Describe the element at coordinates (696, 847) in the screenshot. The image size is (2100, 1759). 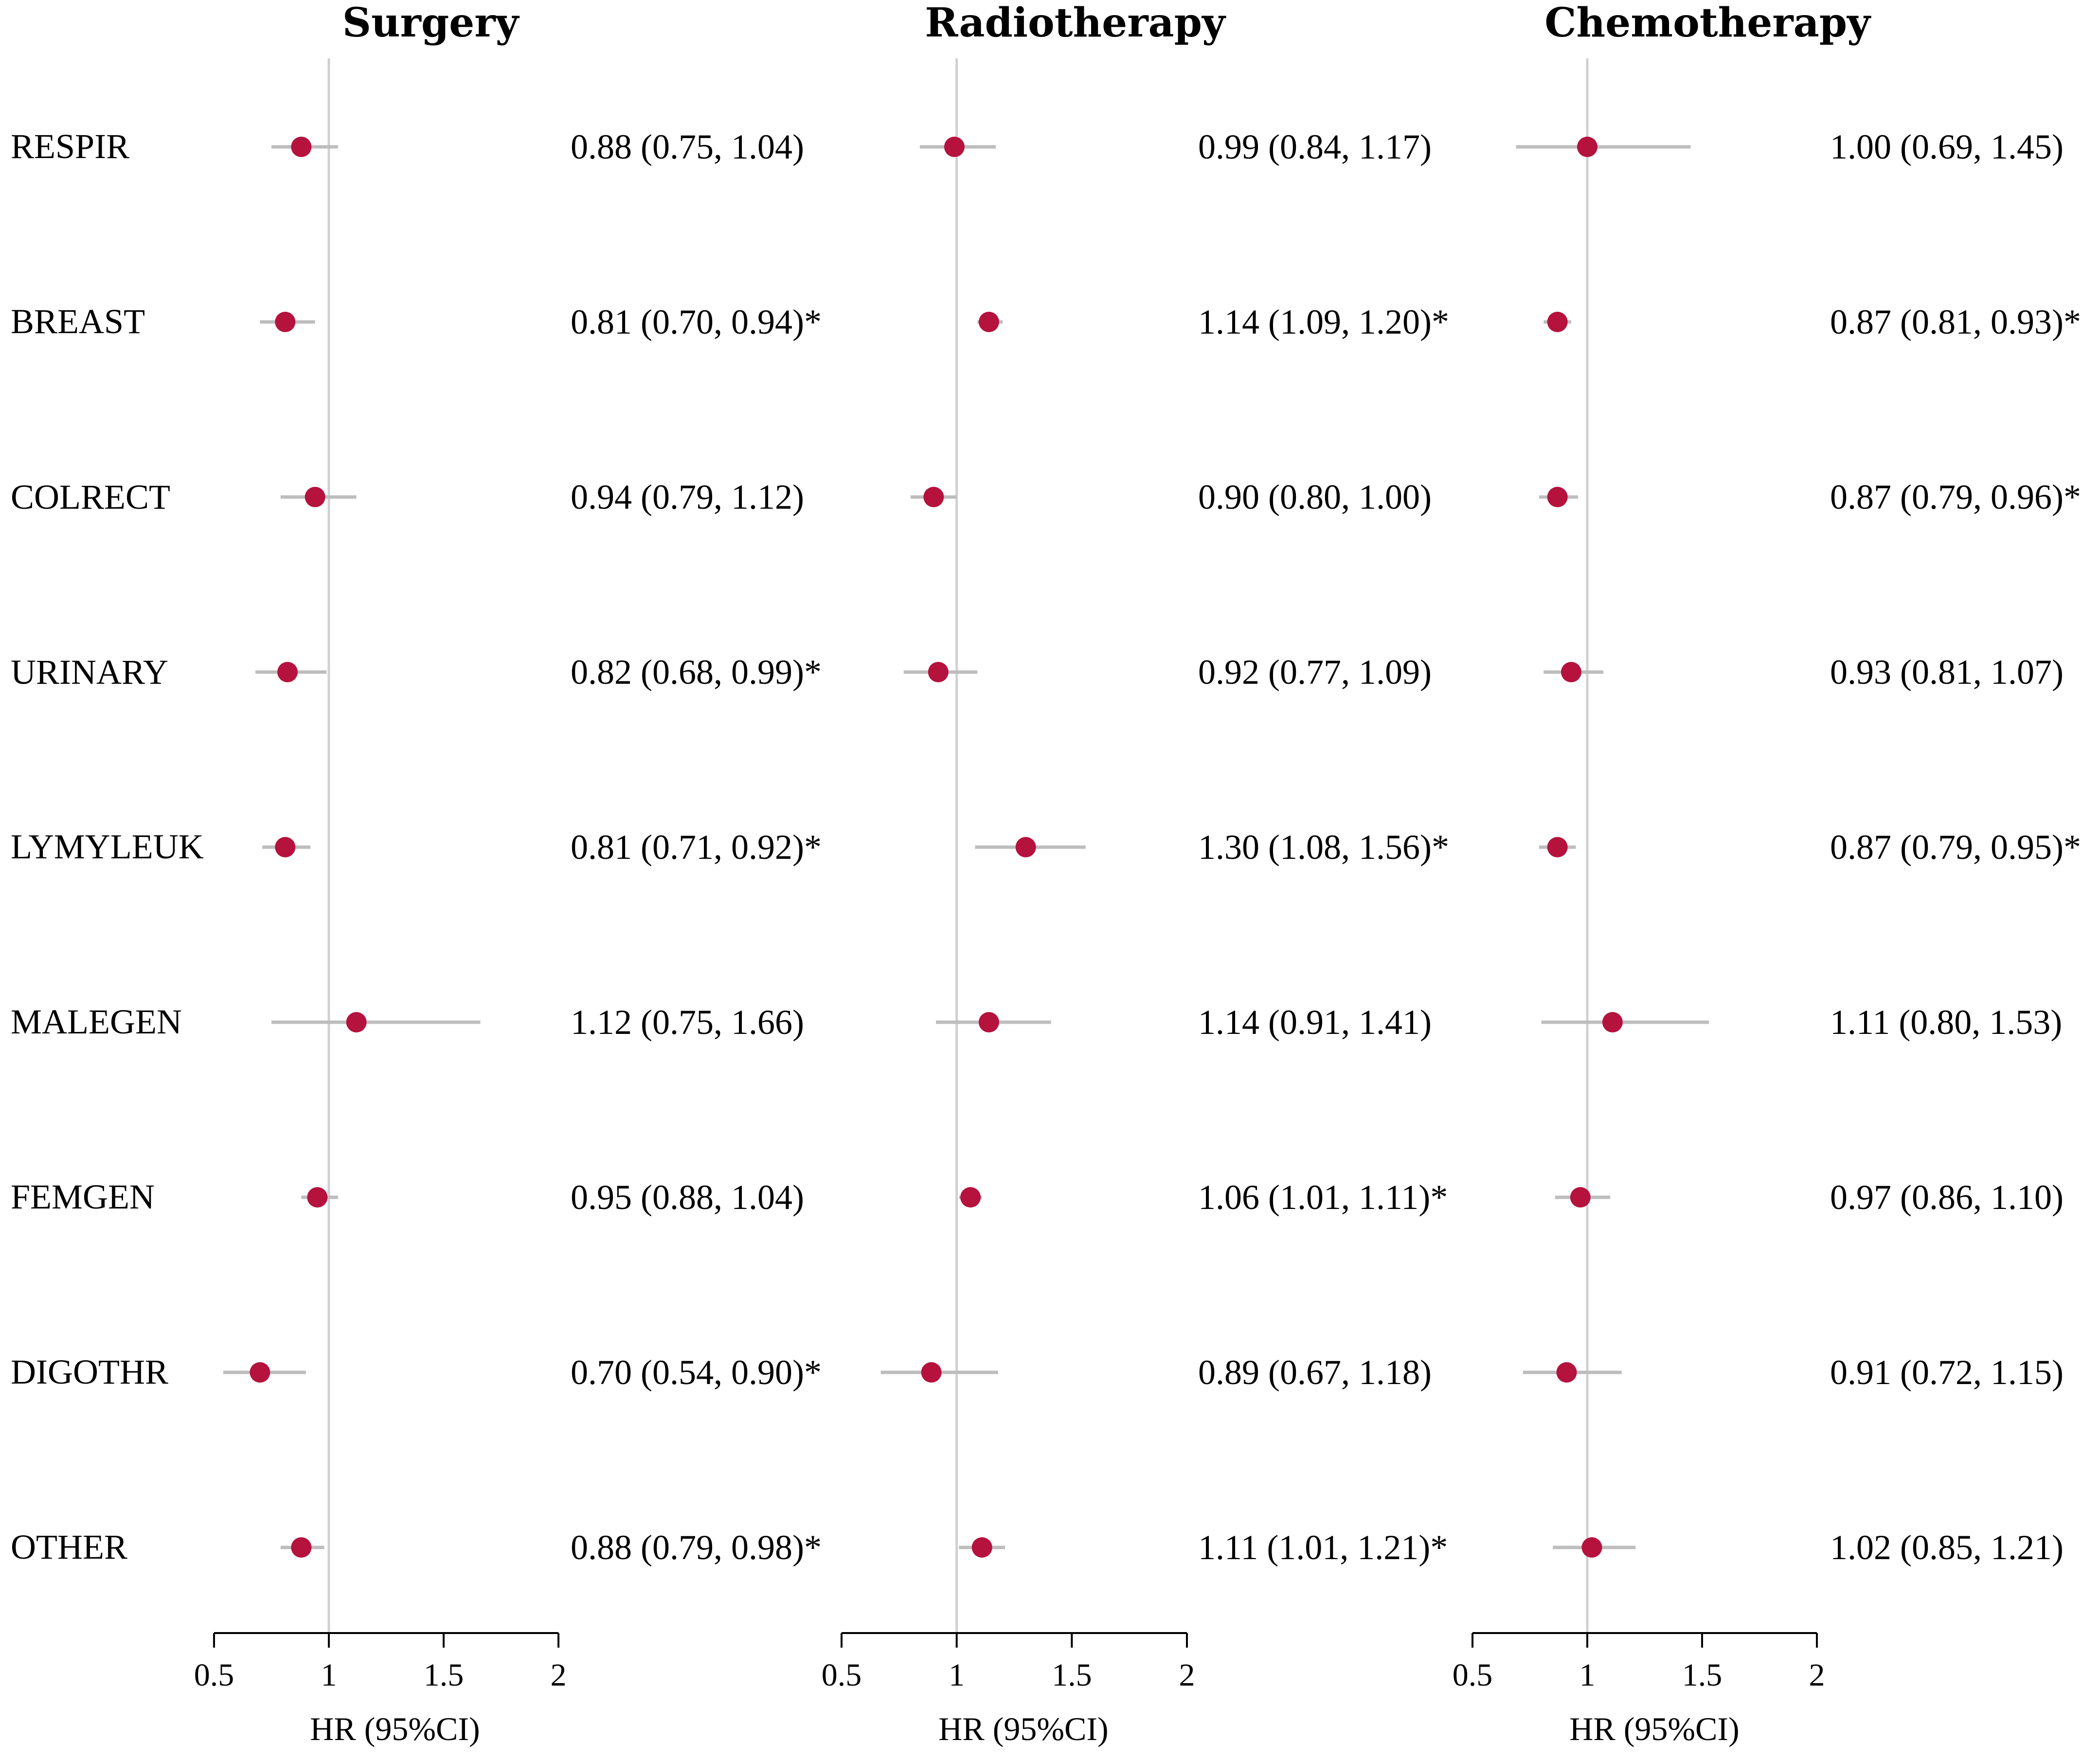
I see `estimate-label-surgery: 0.81 (0.71, 0.92)*` at that location.